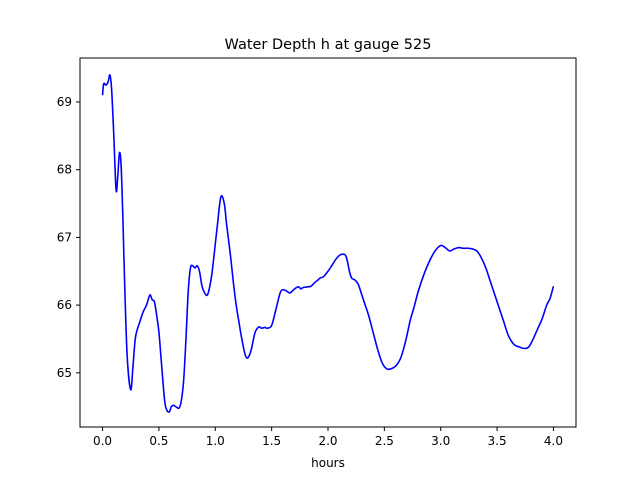 Image resolution: width=640 pixels, height=480 pixels. What do you see at coordinates (497, 441) in the screenshot?
I see `x-tick-label: 3.5` at bounding box center [497, 441].